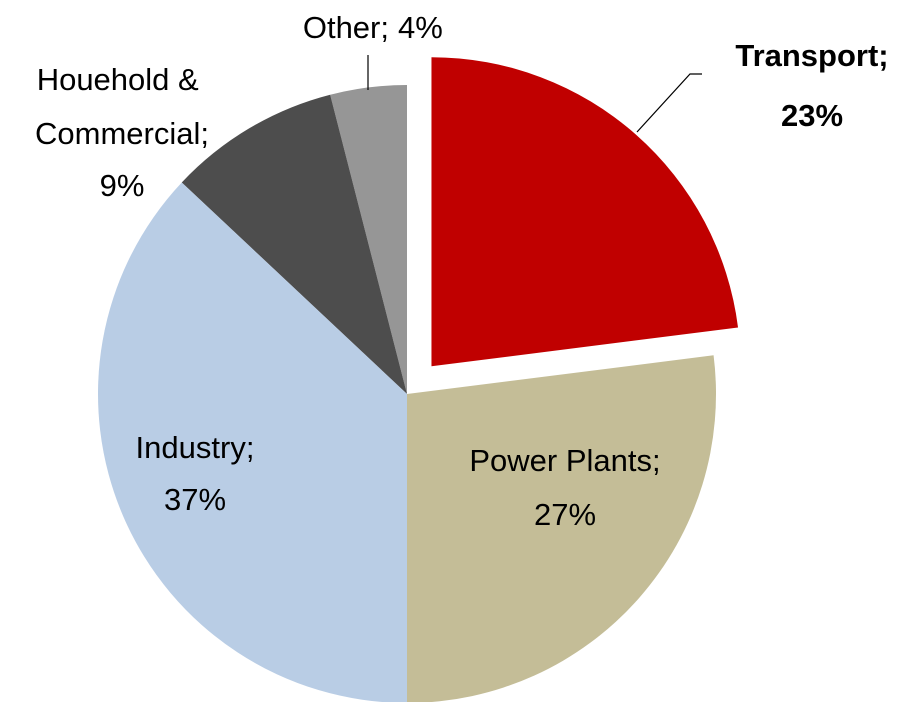  I want to click on value-label: 27%, so click(565, 514).